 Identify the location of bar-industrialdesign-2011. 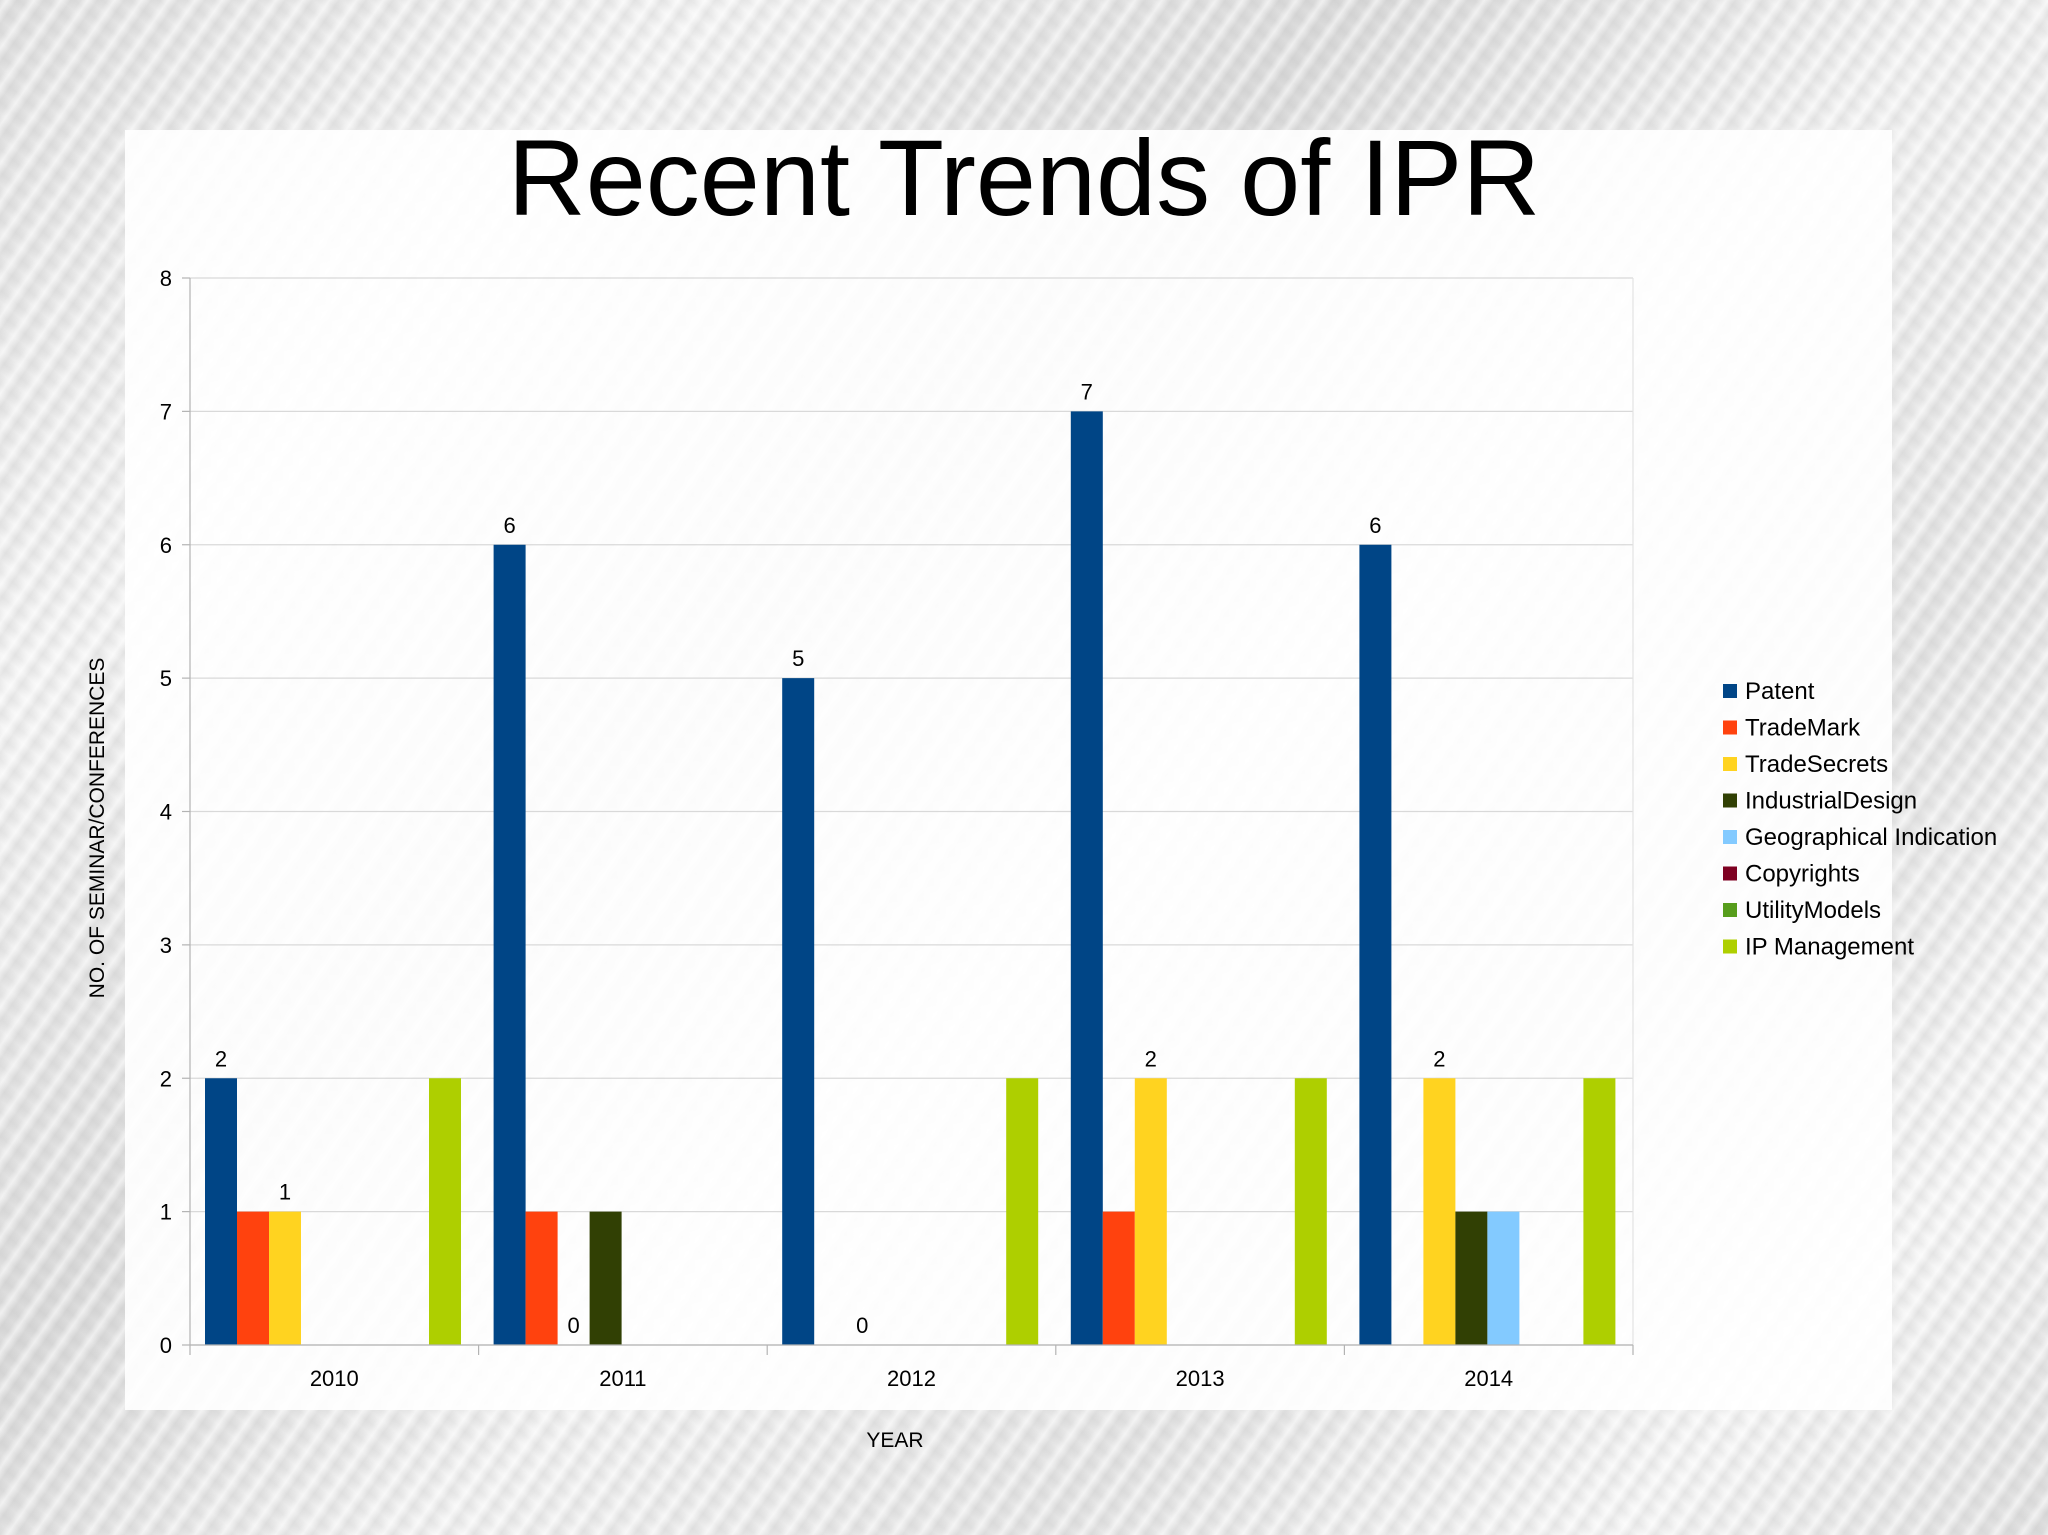
(605, 1278).